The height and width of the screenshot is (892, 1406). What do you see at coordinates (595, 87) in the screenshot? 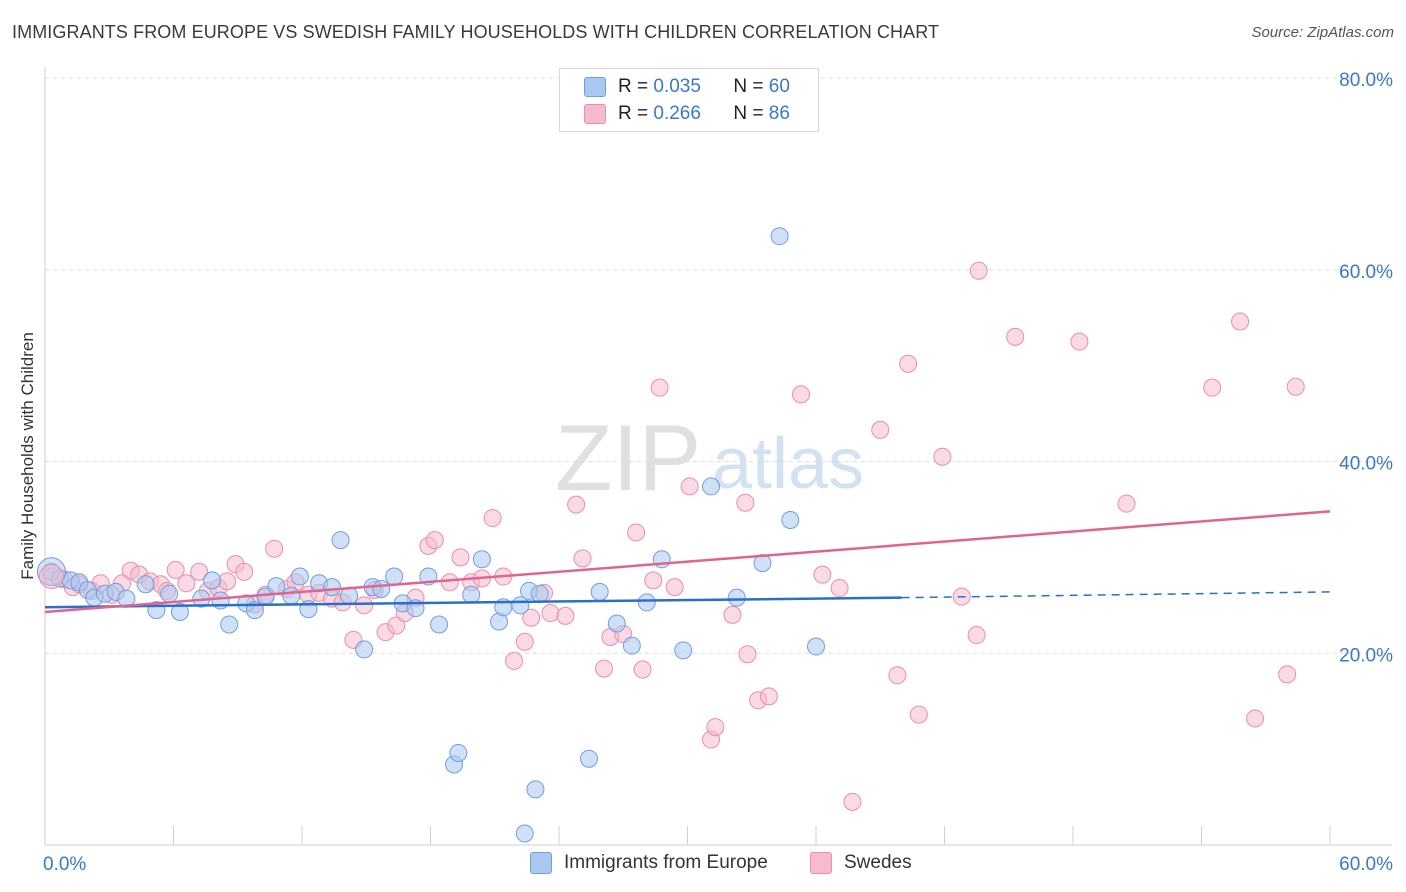
I see `legend-swatch-europe` at bounding box center [595, 87].